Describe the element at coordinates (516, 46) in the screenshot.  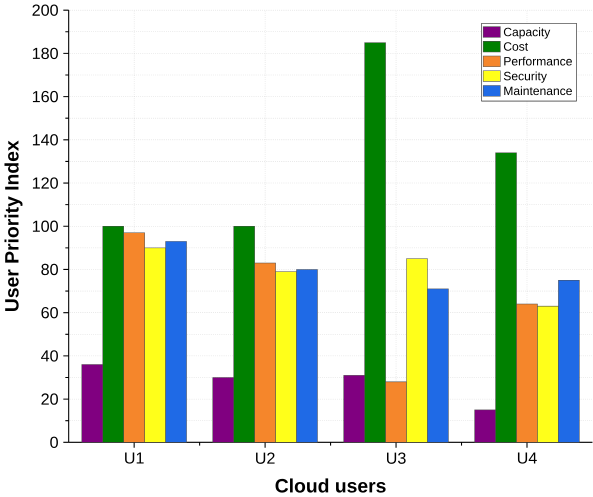
I see `legend-label: Cost` at that location.